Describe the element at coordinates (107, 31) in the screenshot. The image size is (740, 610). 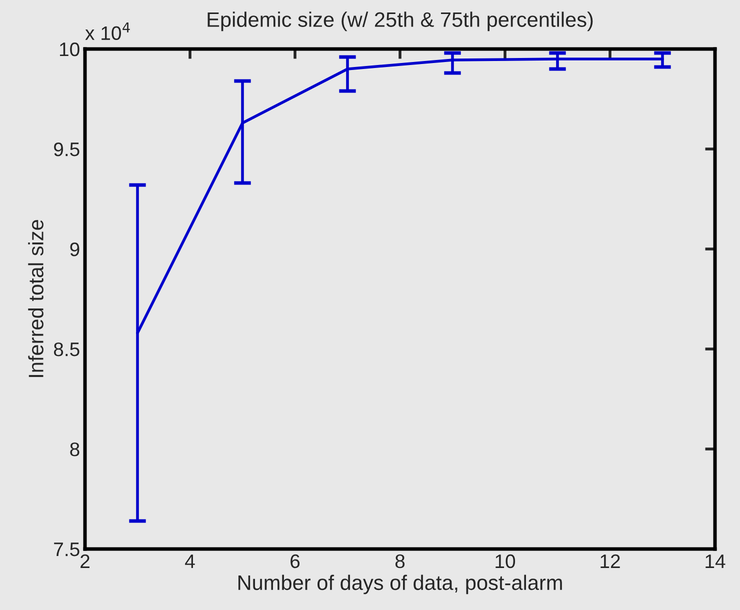
I see `text: x 10$^{4}$` at that location.